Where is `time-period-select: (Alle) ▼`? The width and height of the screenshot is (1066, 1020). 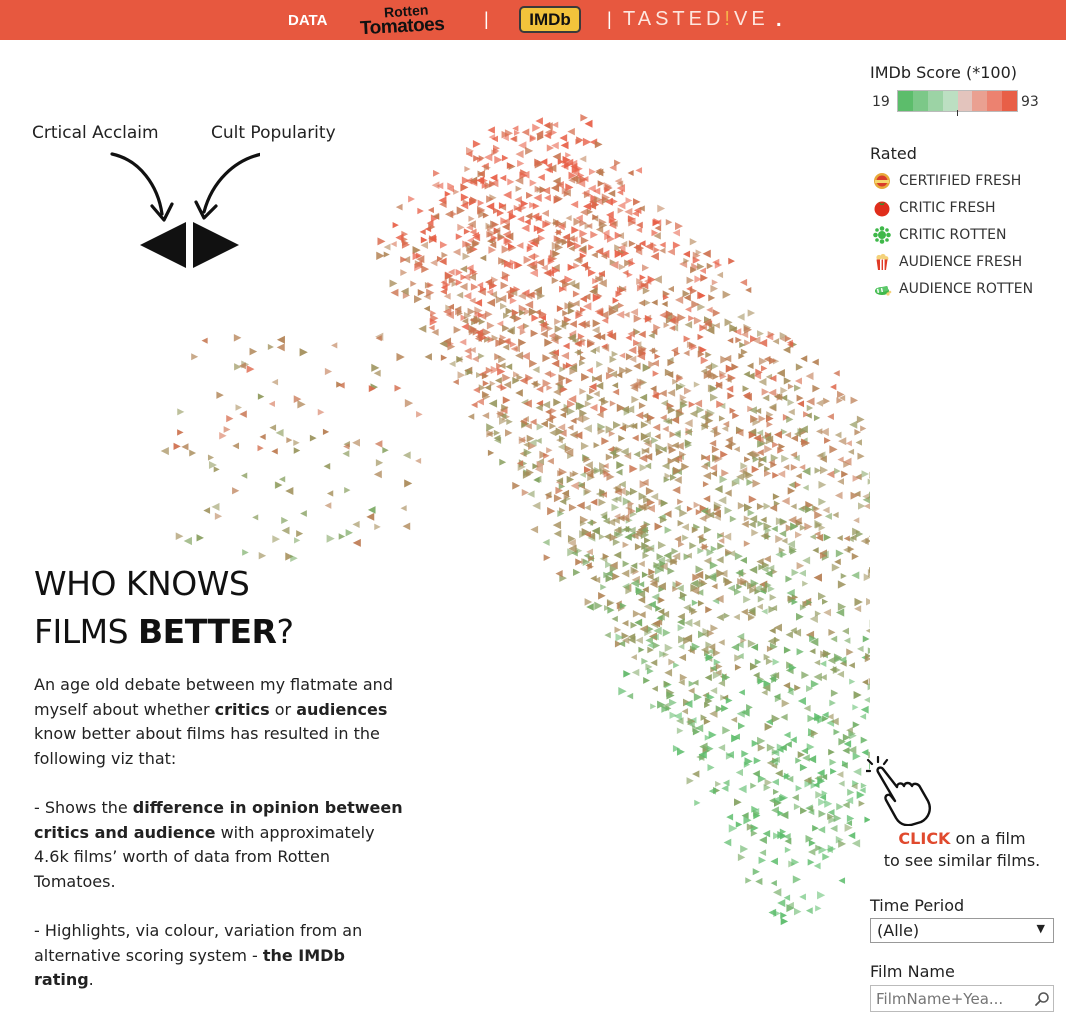
time-period-select: (Alle) ▼ is located at coordinates (962, 930).